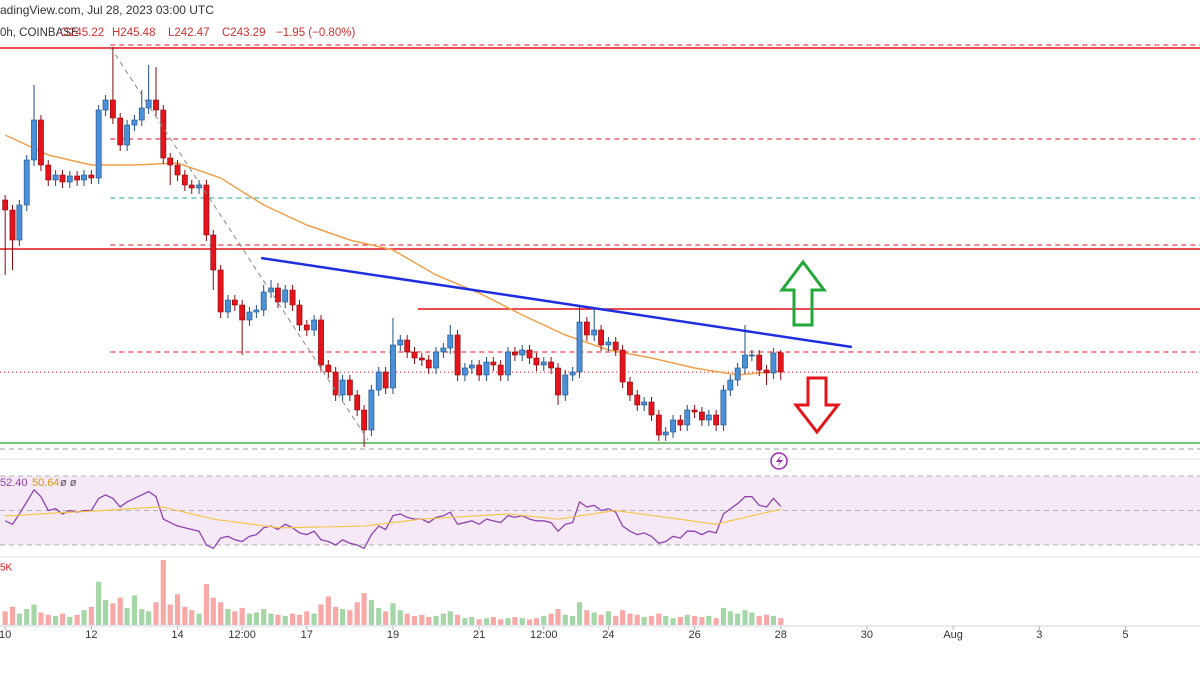 The height and width of the screenshot is (675, 1200). I want to click on rsi-value: 52.40, so click(14, 483).